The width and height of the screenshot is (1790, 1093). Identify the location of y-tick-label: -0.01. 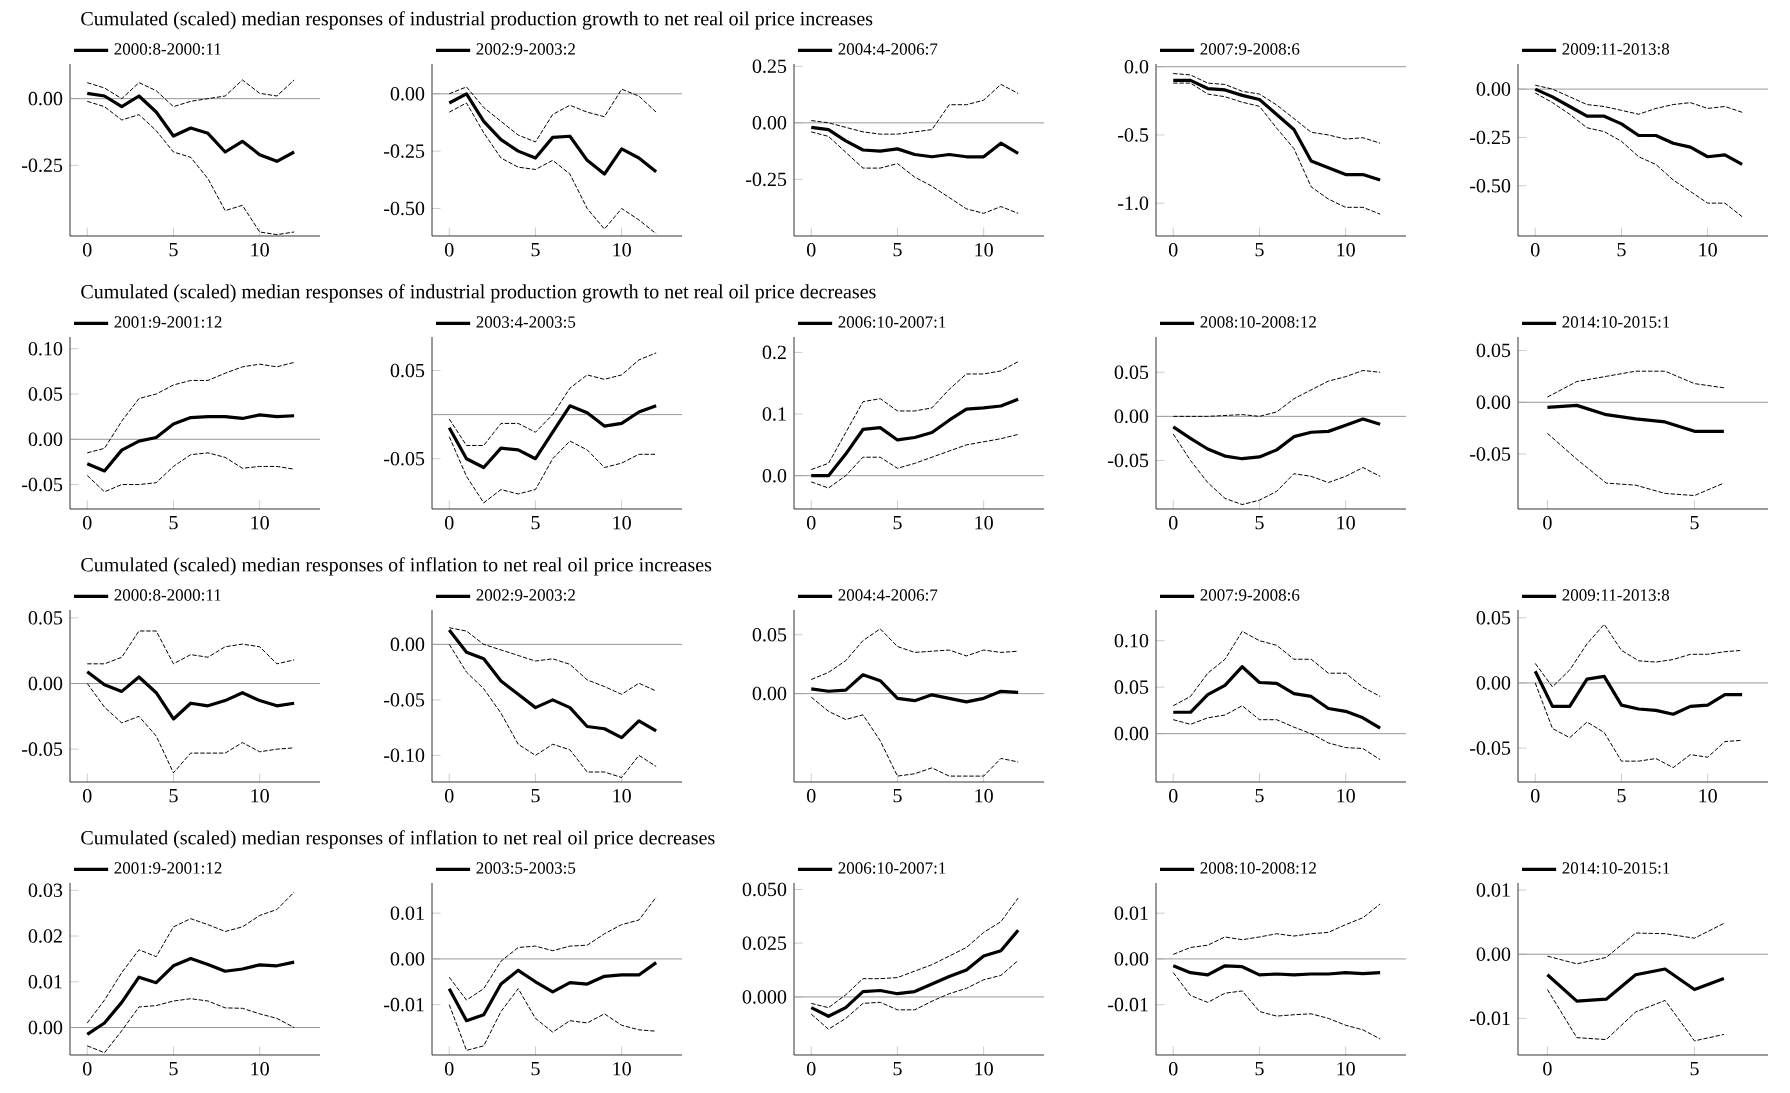
(1490, 1018).